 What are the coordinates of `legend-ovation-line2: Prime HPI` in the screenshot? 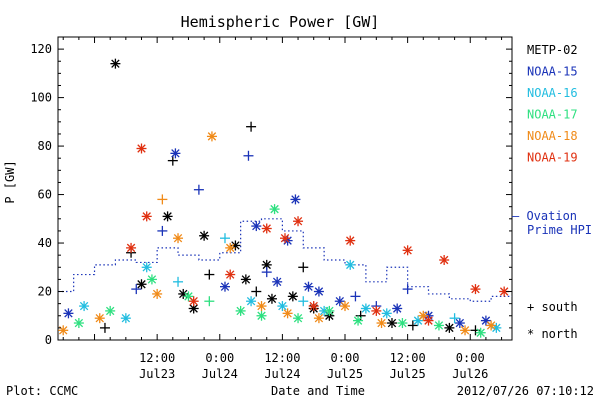 It's located at (559, 230).